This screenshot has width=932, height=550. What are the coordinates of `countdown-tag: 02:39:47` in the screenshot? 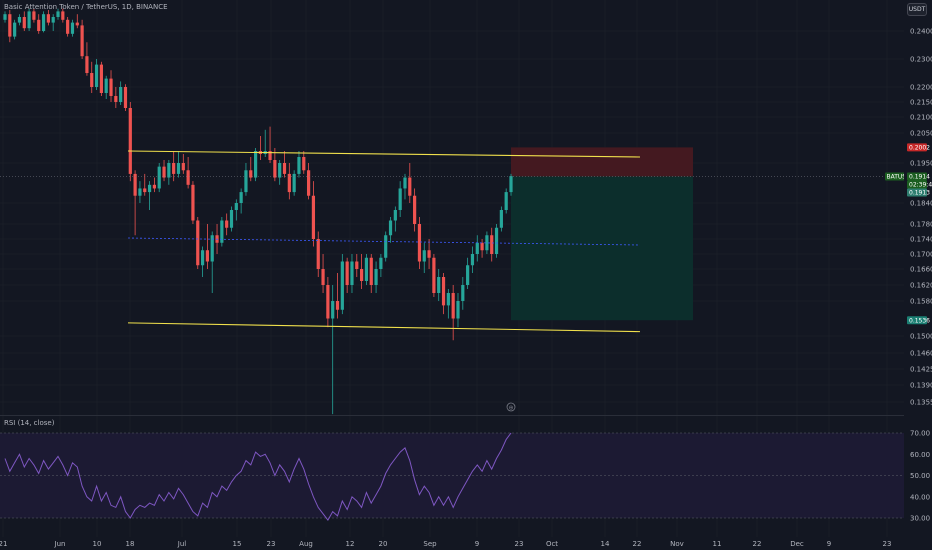 It's located at (919, 184).